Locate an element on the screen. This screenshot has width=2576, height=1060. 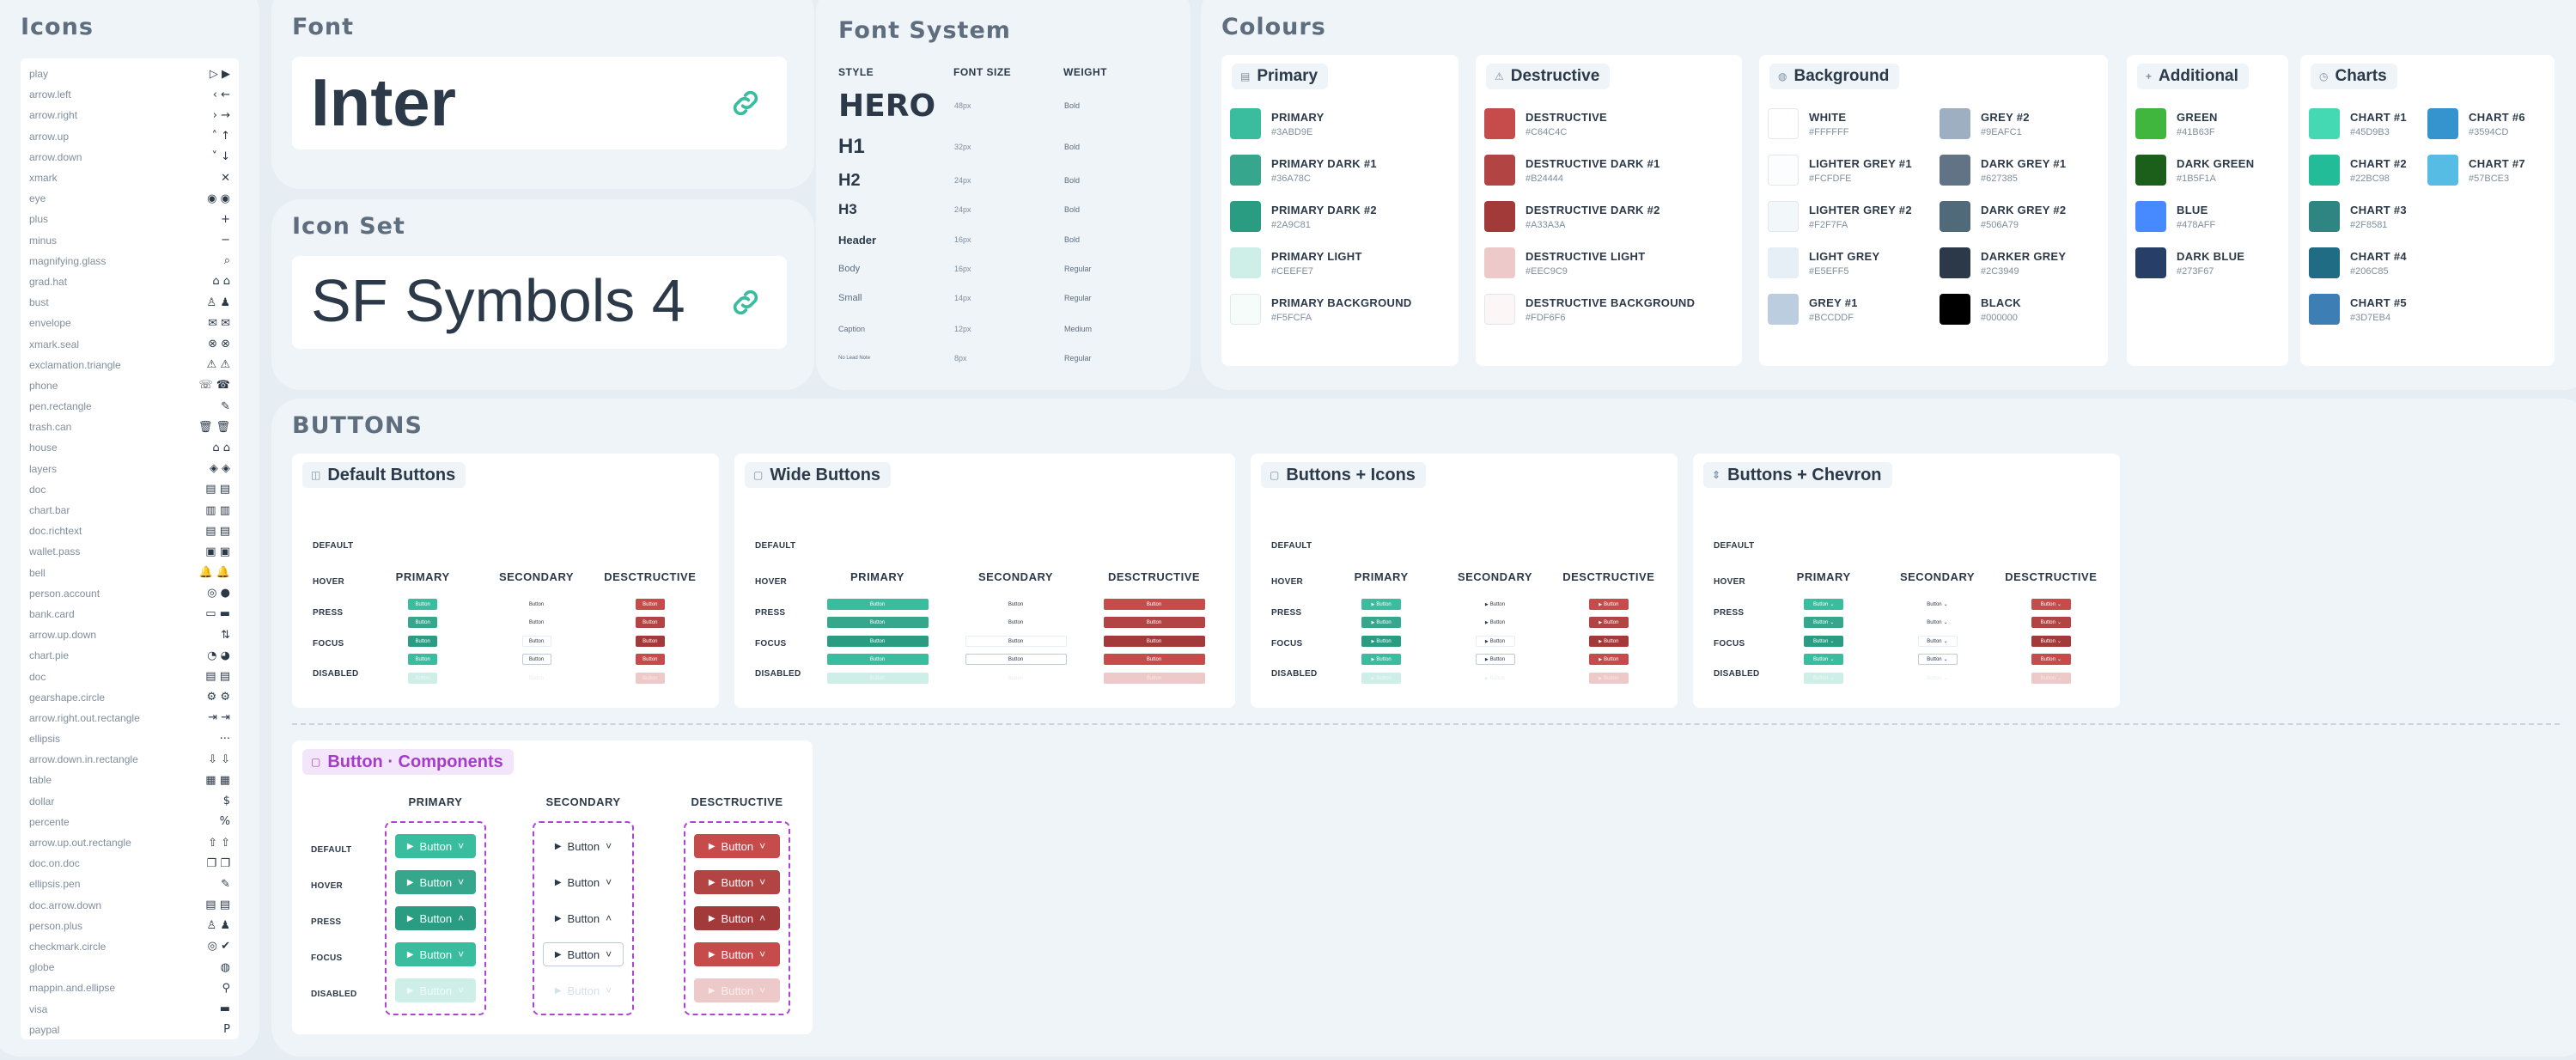
colour-swatch-item: CHART #4 #206C85 is located at coordinates (2358, 262).